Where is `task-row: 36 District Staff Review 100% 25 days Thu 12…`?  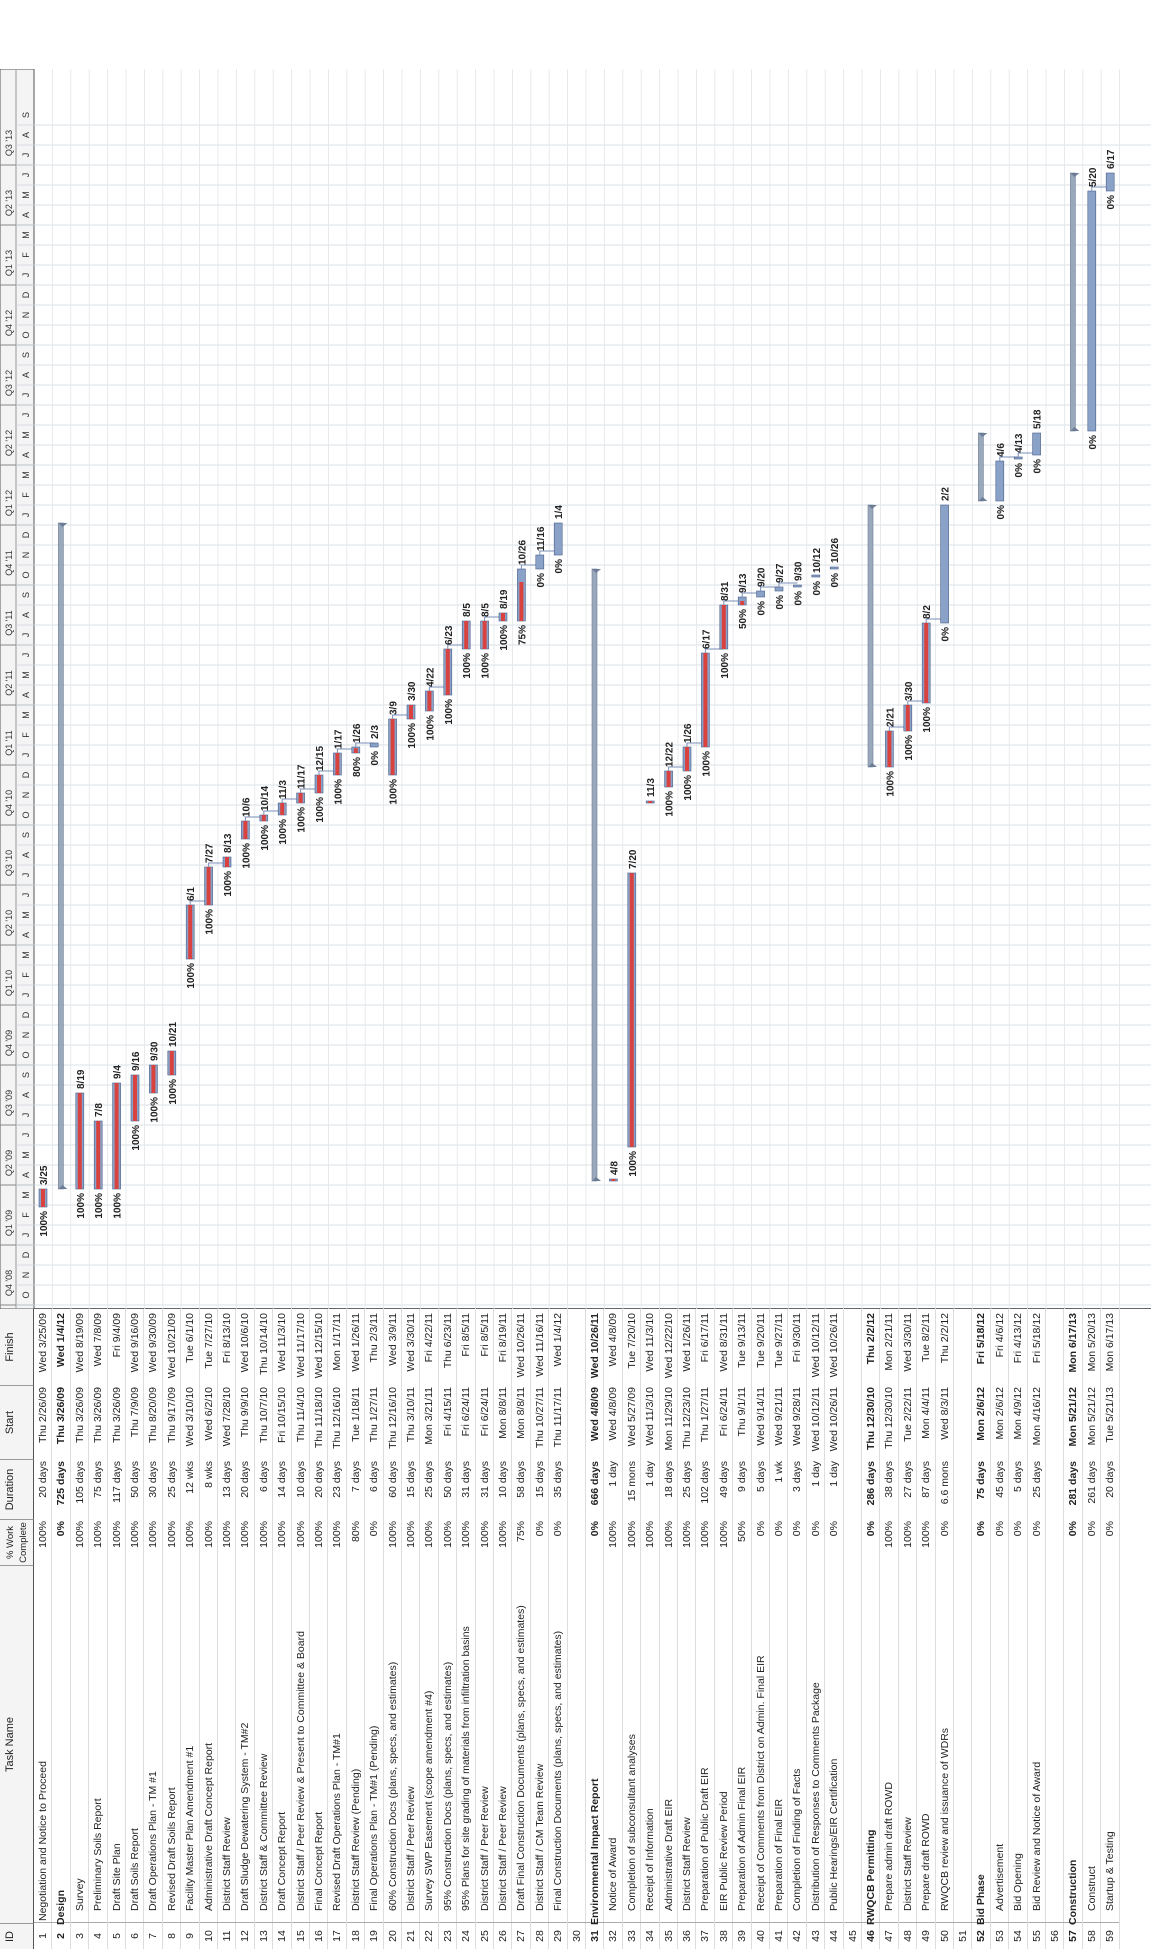 task-row: 36 District Staff Review 100% 25 days Thu 12… is located at coordinates (687, 1629).